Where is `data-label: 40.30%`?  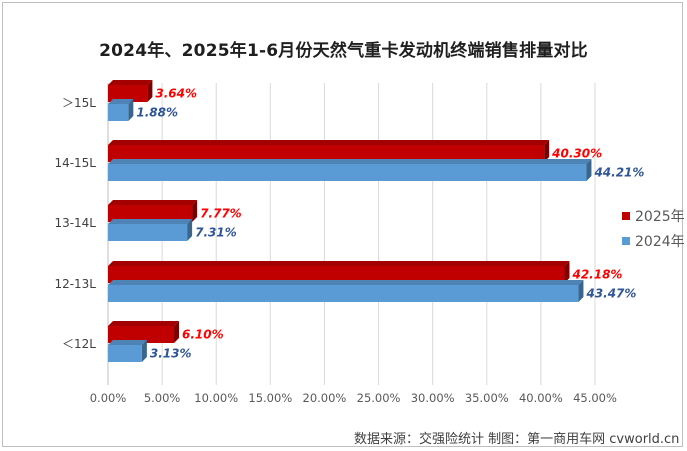 data-label: 40.30% is located at coordinates (576, 154).